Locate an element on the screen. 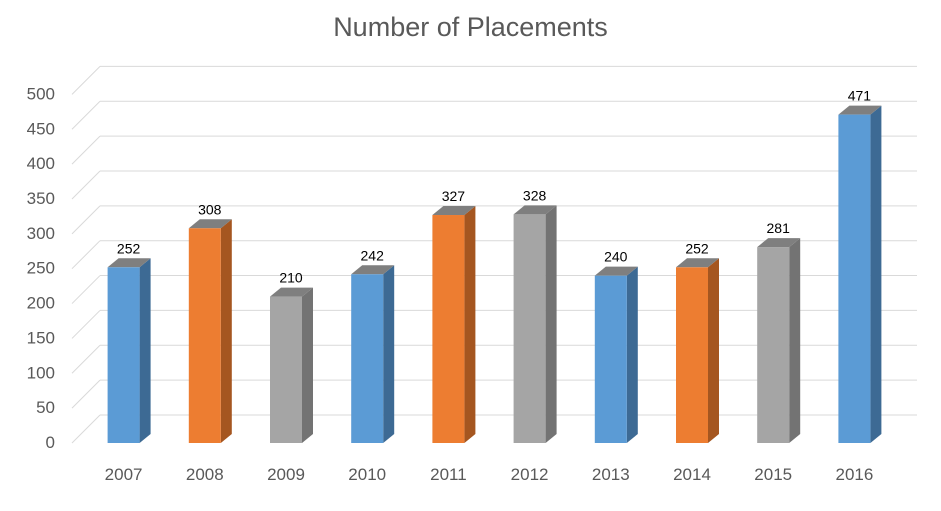 The width and height of the screenshot is (941, 511). data-label: 327 is located at coordinates (454, 196).